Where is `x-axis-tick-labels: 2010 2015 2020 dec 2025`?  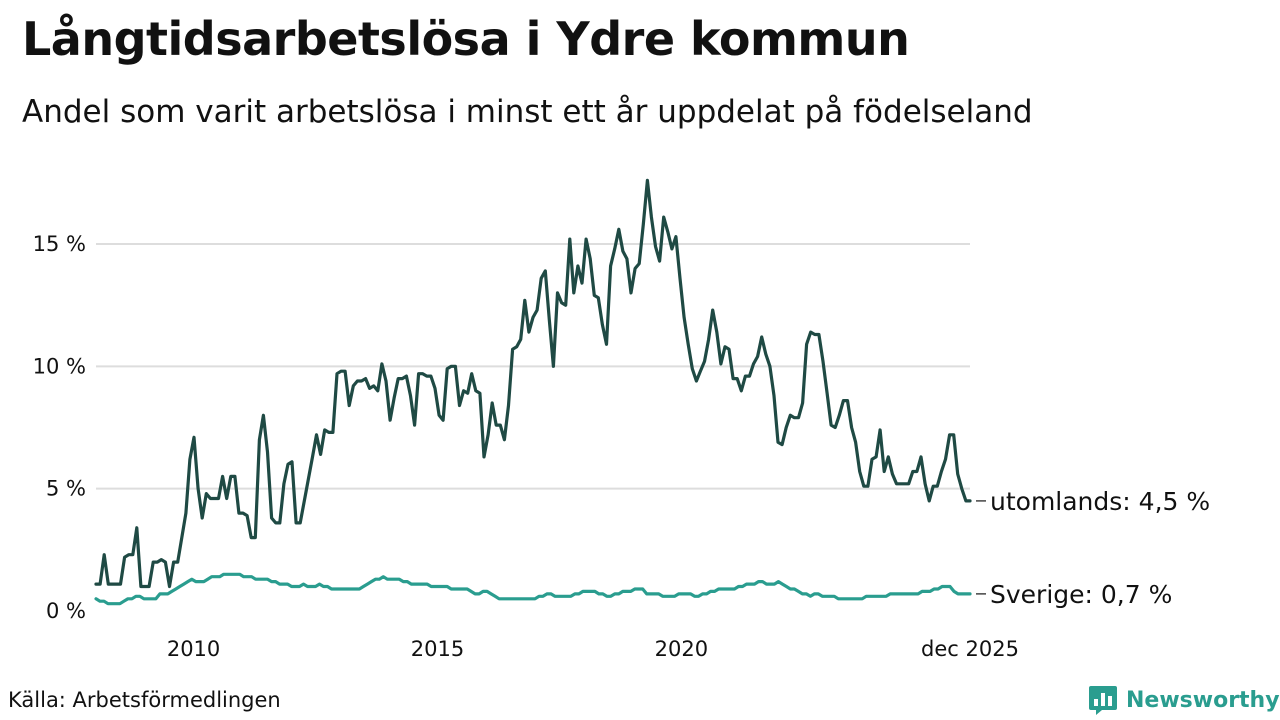
x-axis-tick-labels: 2010 2015 2020 dec 2025 is located at coordinates (593, 649).